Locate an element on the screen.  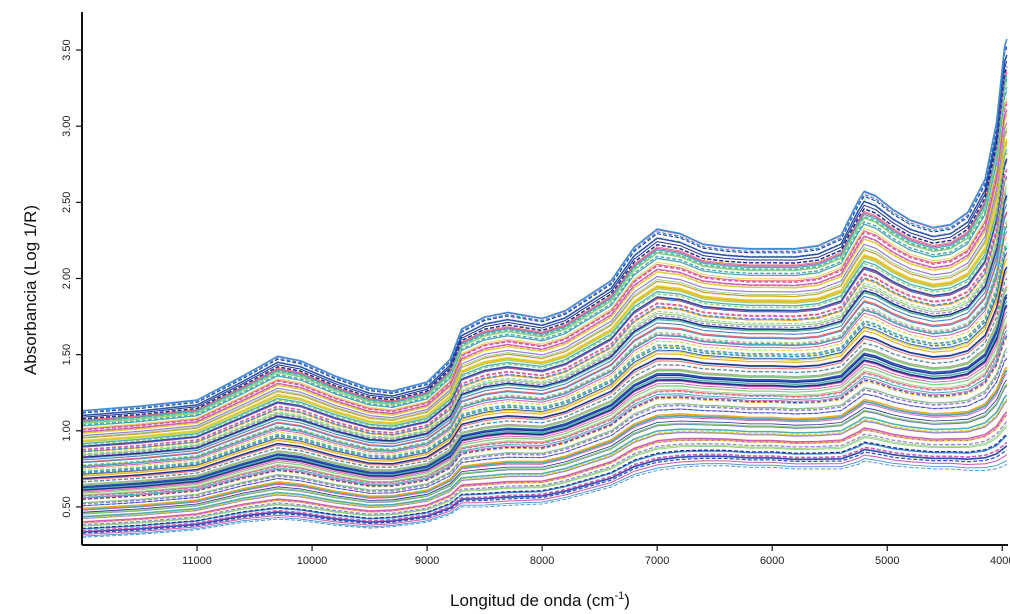
x-tick-label: 5000 is located at coordinates (887, 561).